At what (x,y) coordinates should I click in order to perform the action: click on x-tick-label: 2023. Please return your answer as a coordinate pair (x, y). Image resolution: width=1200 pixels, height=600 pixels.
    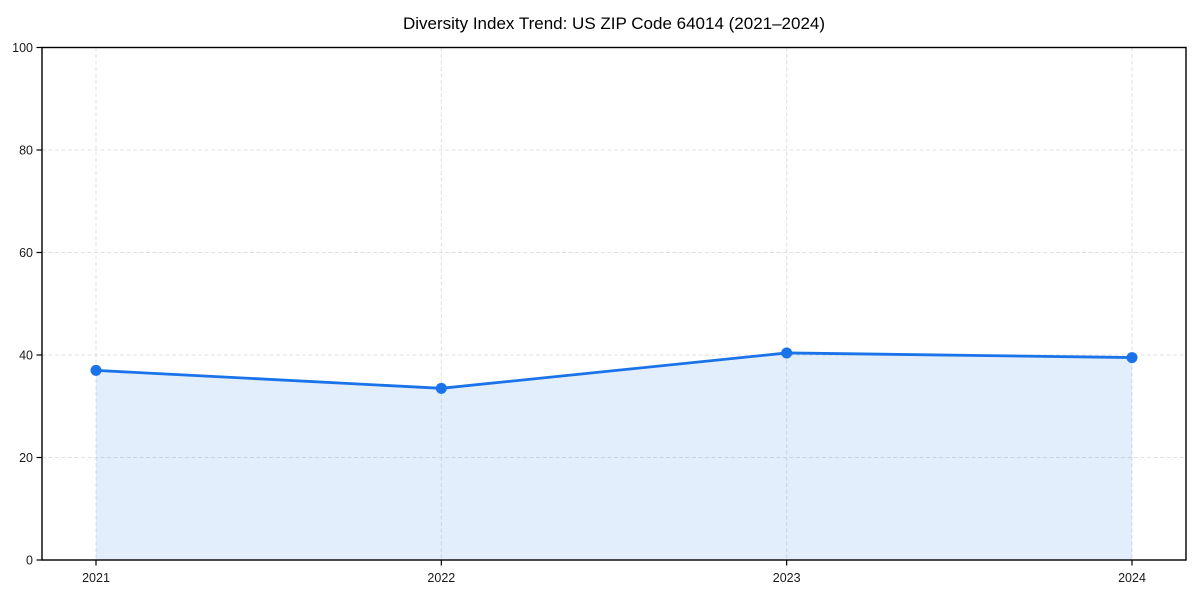
    Looking at the image, I should click on (787, 578).